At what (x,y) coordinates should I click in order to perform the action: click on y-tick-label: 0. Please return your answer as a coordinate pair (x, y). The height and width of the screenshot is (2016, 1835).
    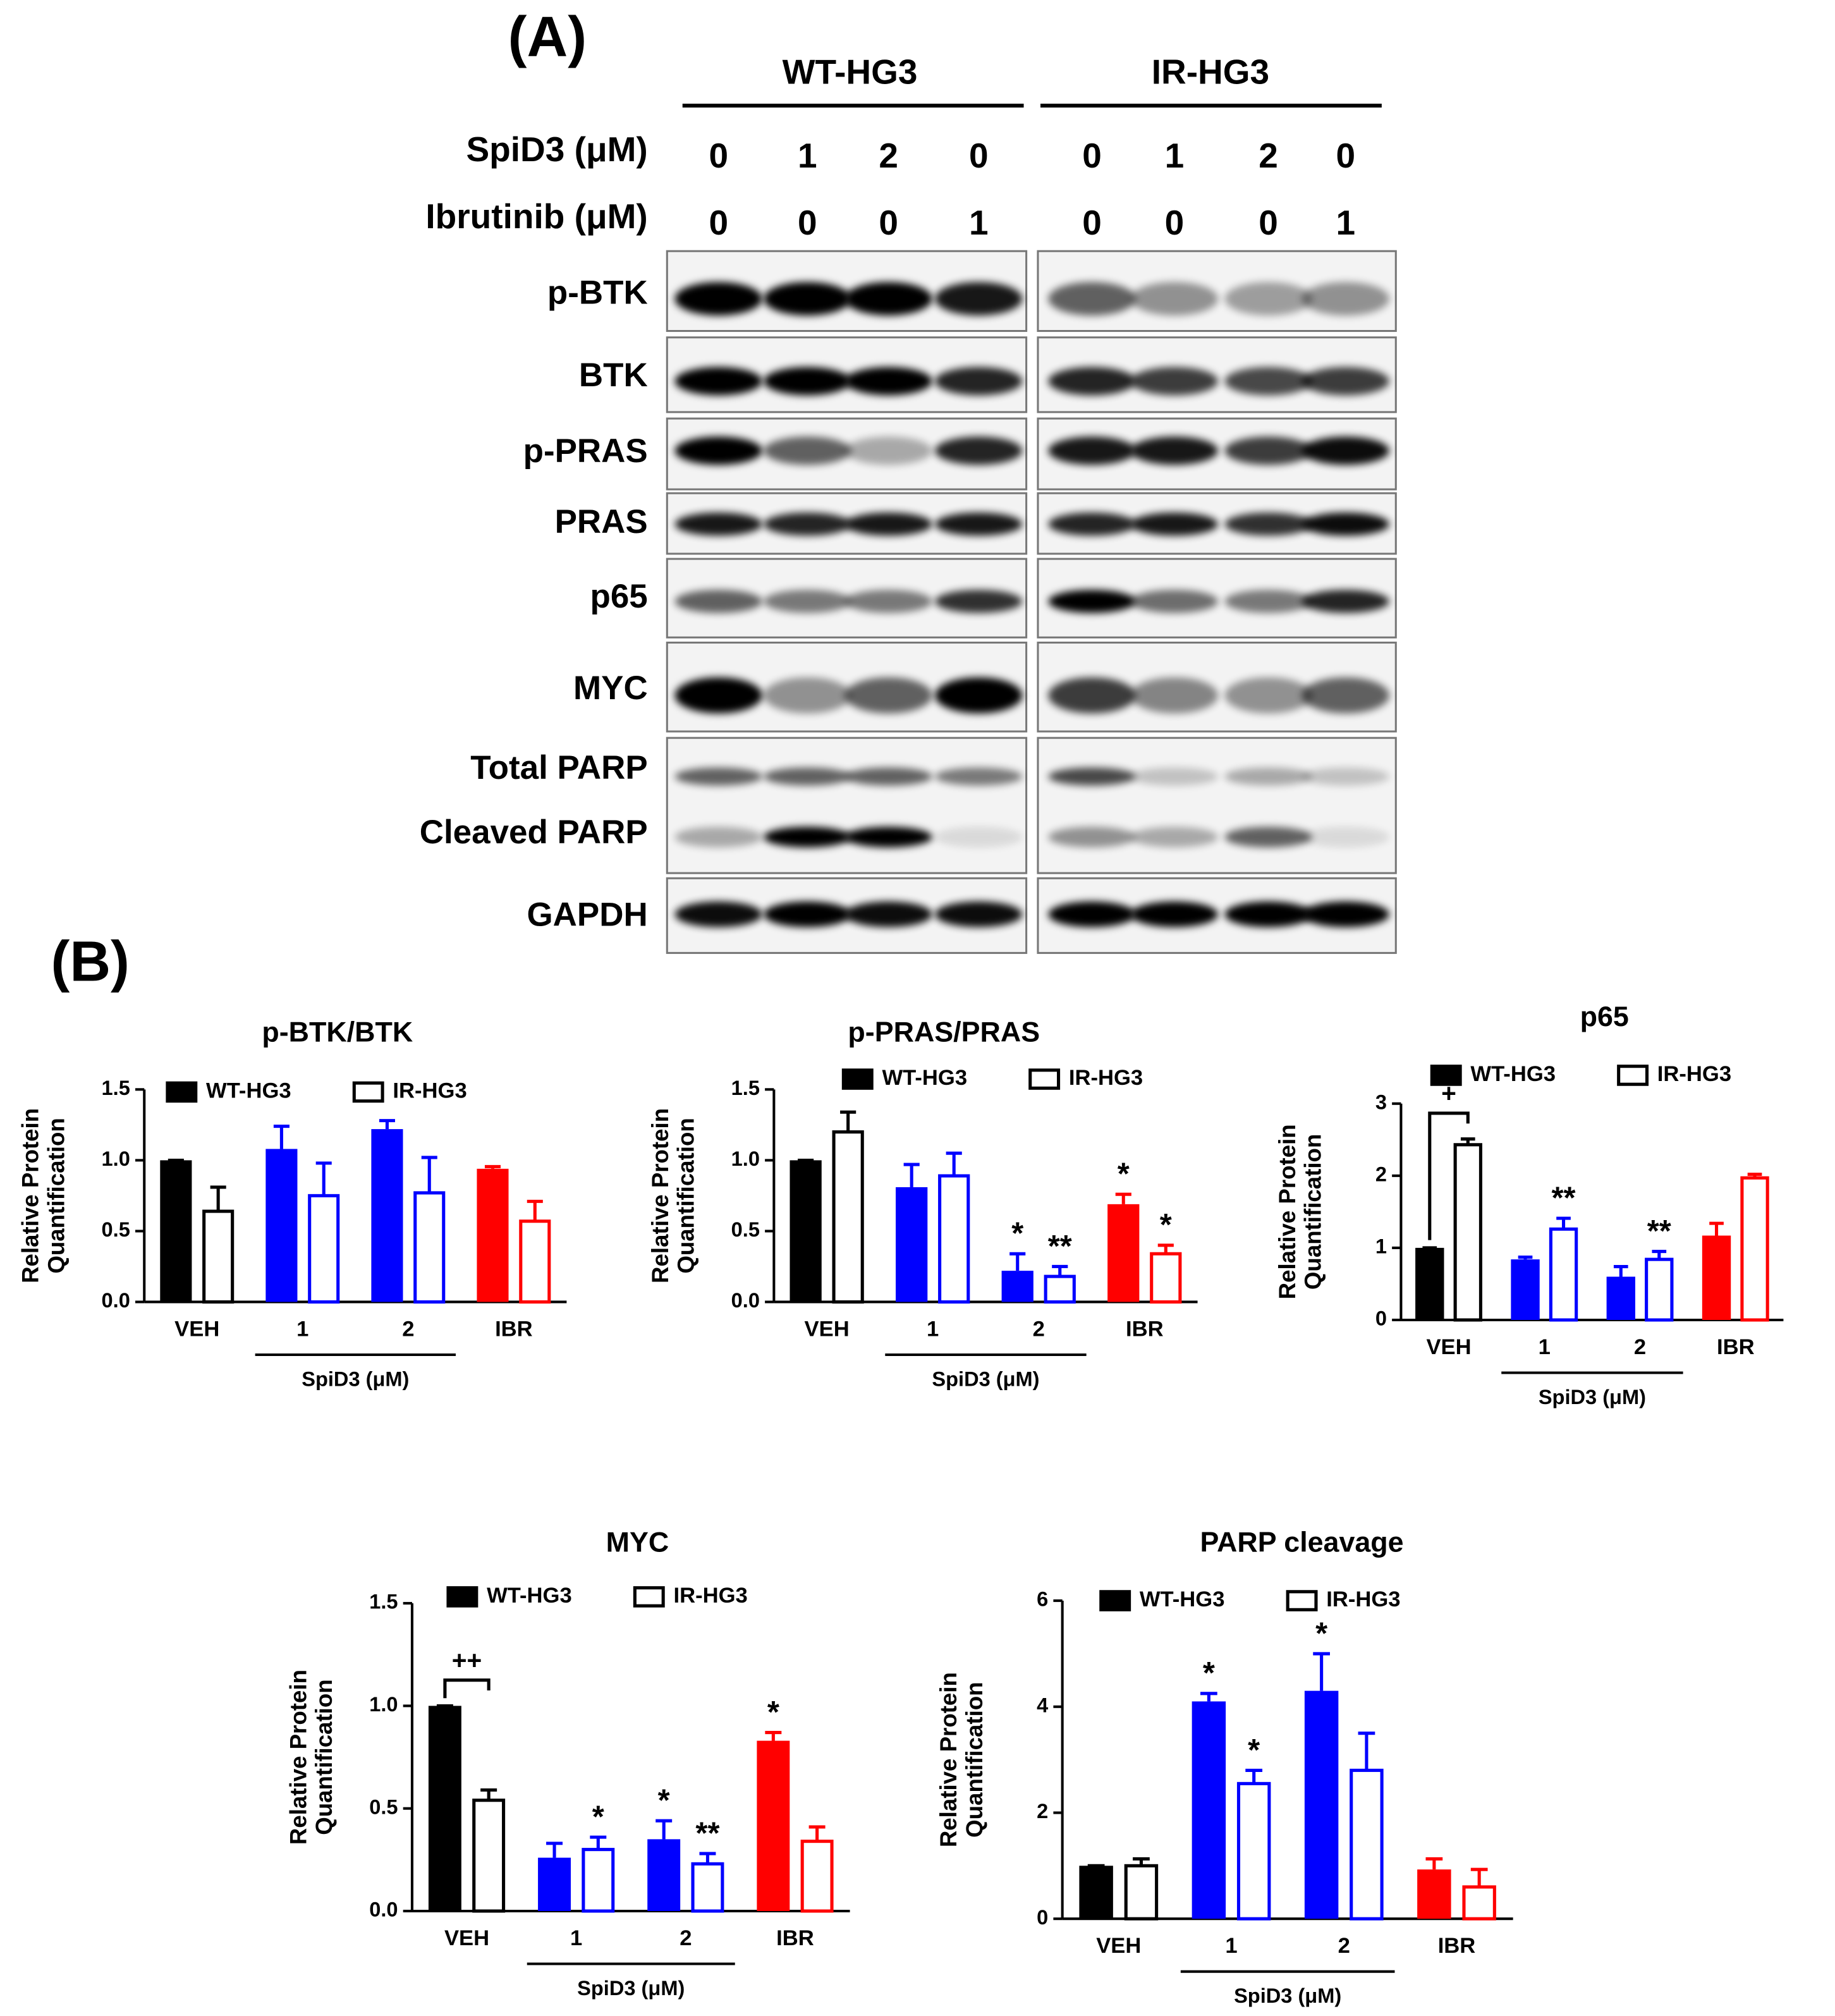
    Looking at the image, I should click on (1381, 1318).